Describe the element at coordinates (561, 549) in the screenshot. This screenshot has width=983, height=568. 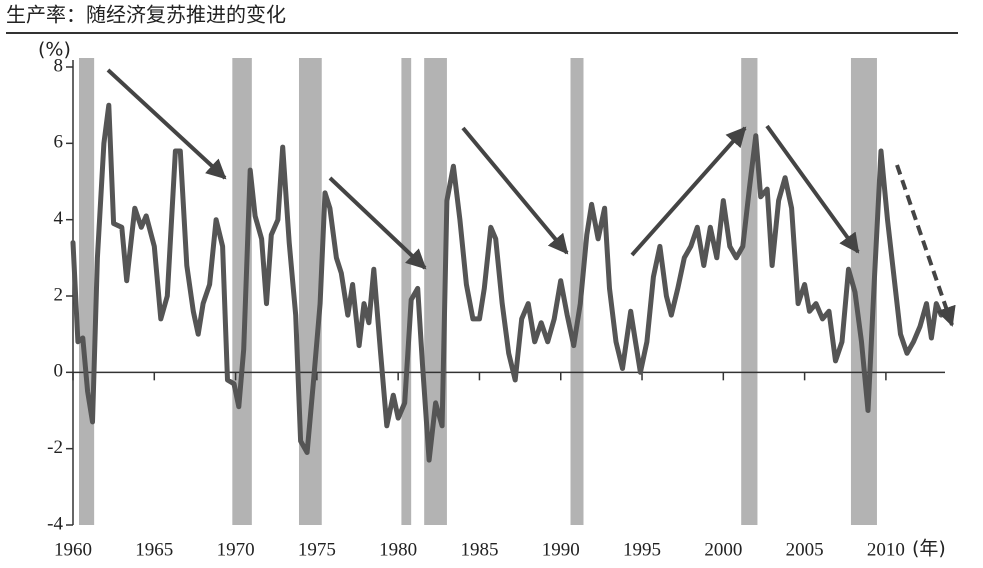
I see `x-tick-label: 1990` at that location.